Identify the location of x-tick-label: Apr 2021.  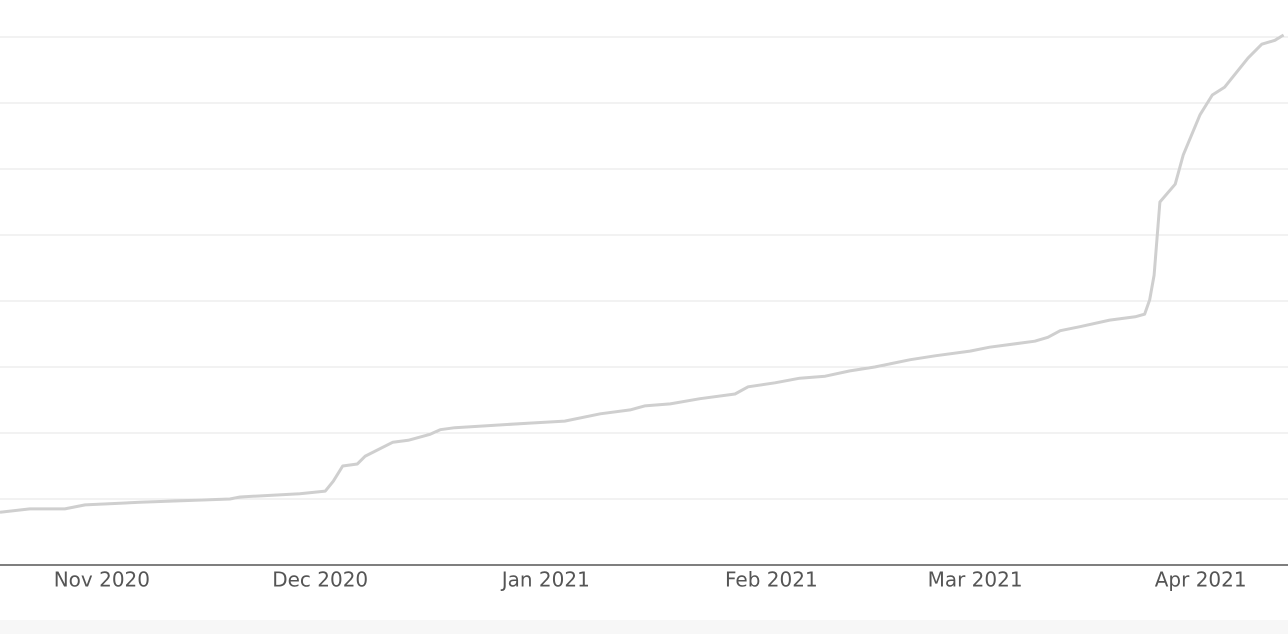
(1201, 580).